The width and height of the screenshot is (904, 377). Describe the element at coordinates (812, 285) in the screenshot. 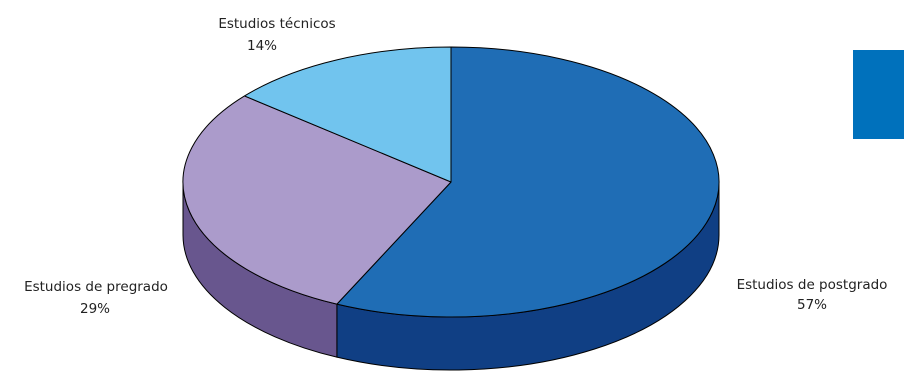

I see `slice-label-postgrado: Estudios de postgrado` at that location.